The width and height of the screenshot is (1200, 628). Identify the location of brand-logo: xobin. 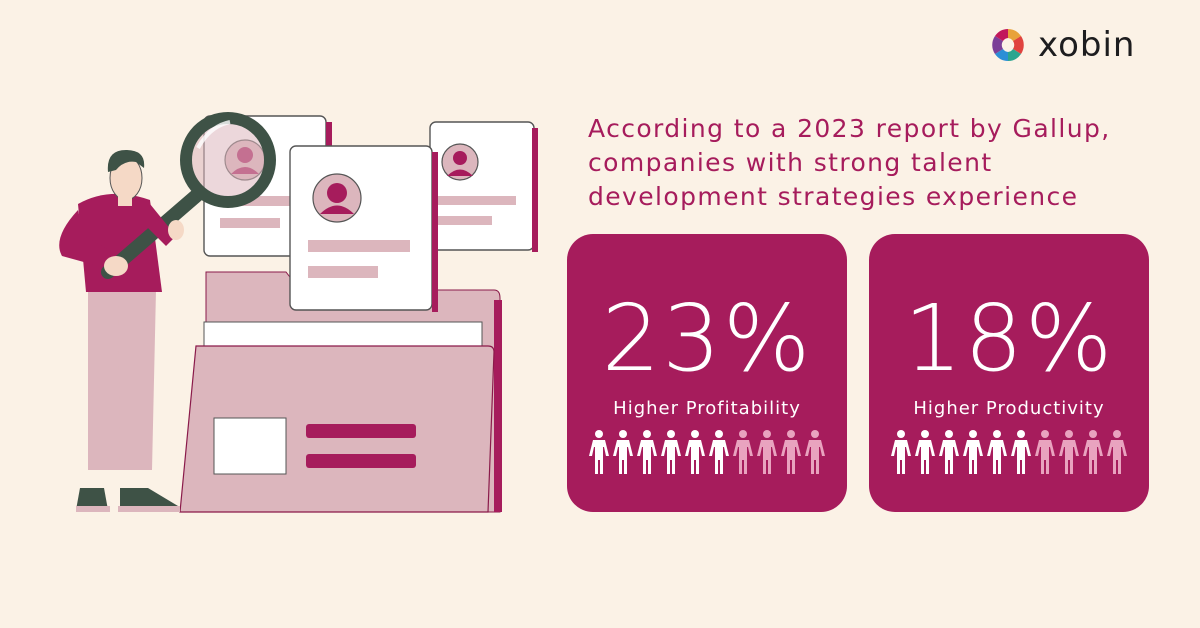
(1061, 45).